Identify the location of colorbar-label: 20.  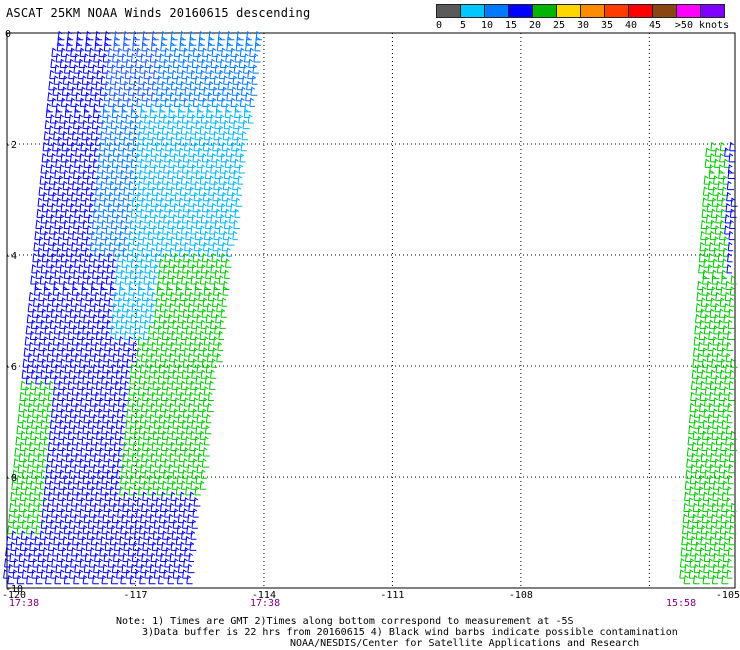
(535, 25).